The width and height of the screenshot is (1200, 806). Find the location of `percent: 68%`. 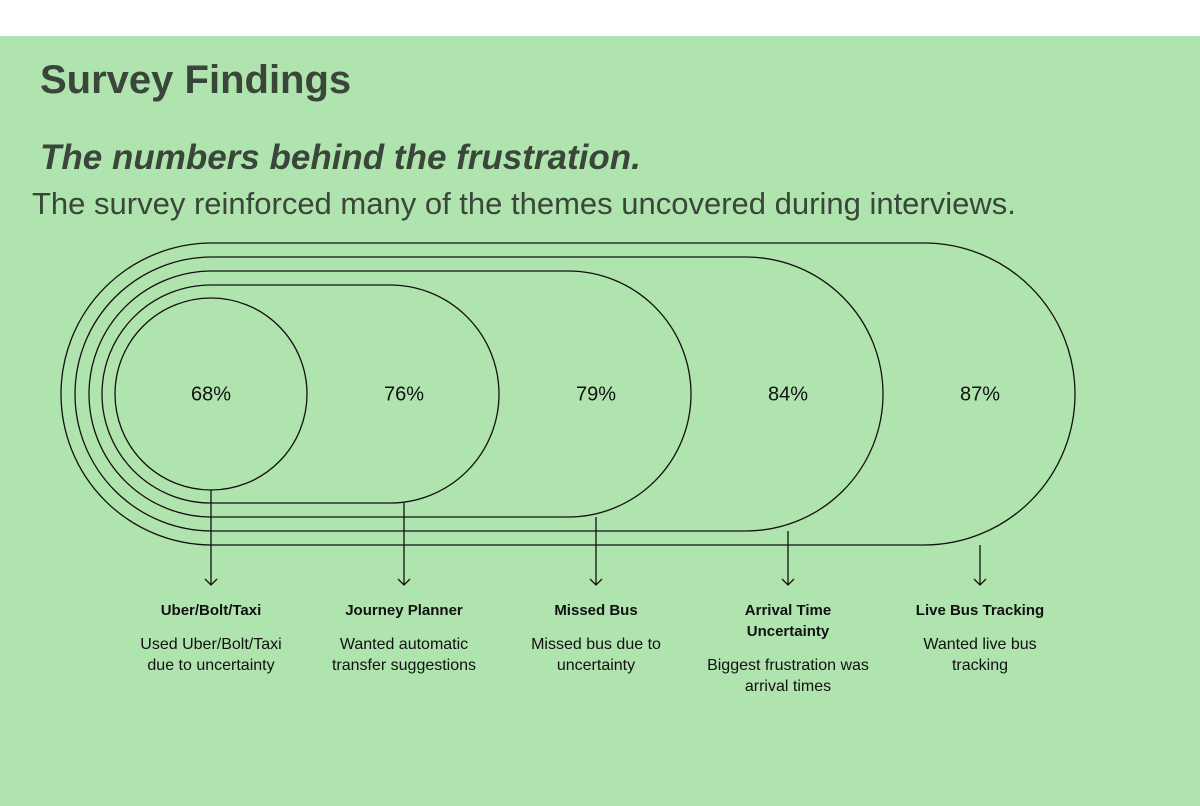

percent: 68% is located at coordinates (211, 394).